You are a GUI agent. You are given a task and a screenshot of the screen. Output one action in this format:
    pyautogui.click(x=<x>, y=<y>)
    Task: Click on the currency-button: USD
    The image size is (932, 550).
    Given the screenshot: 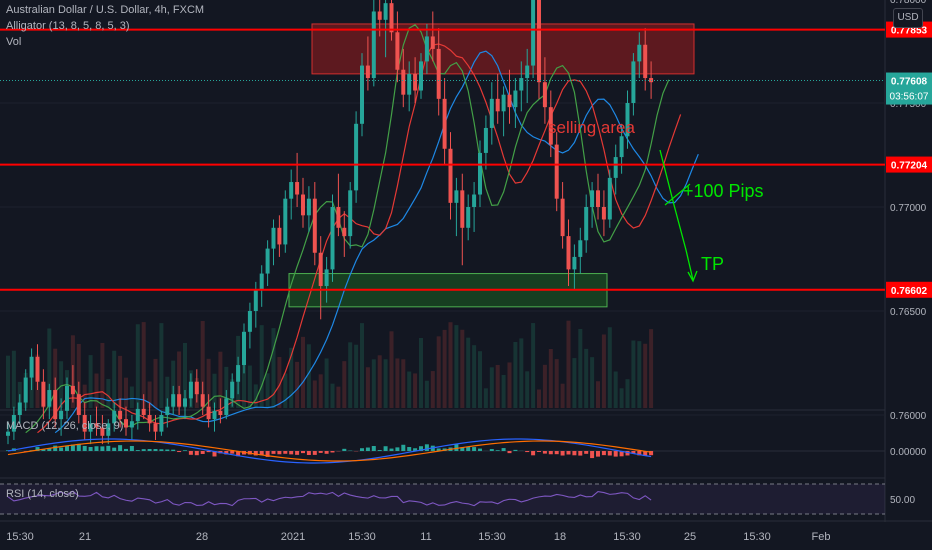 What is the action you would take?
    pyautogui.click(x=908, y=18)
    